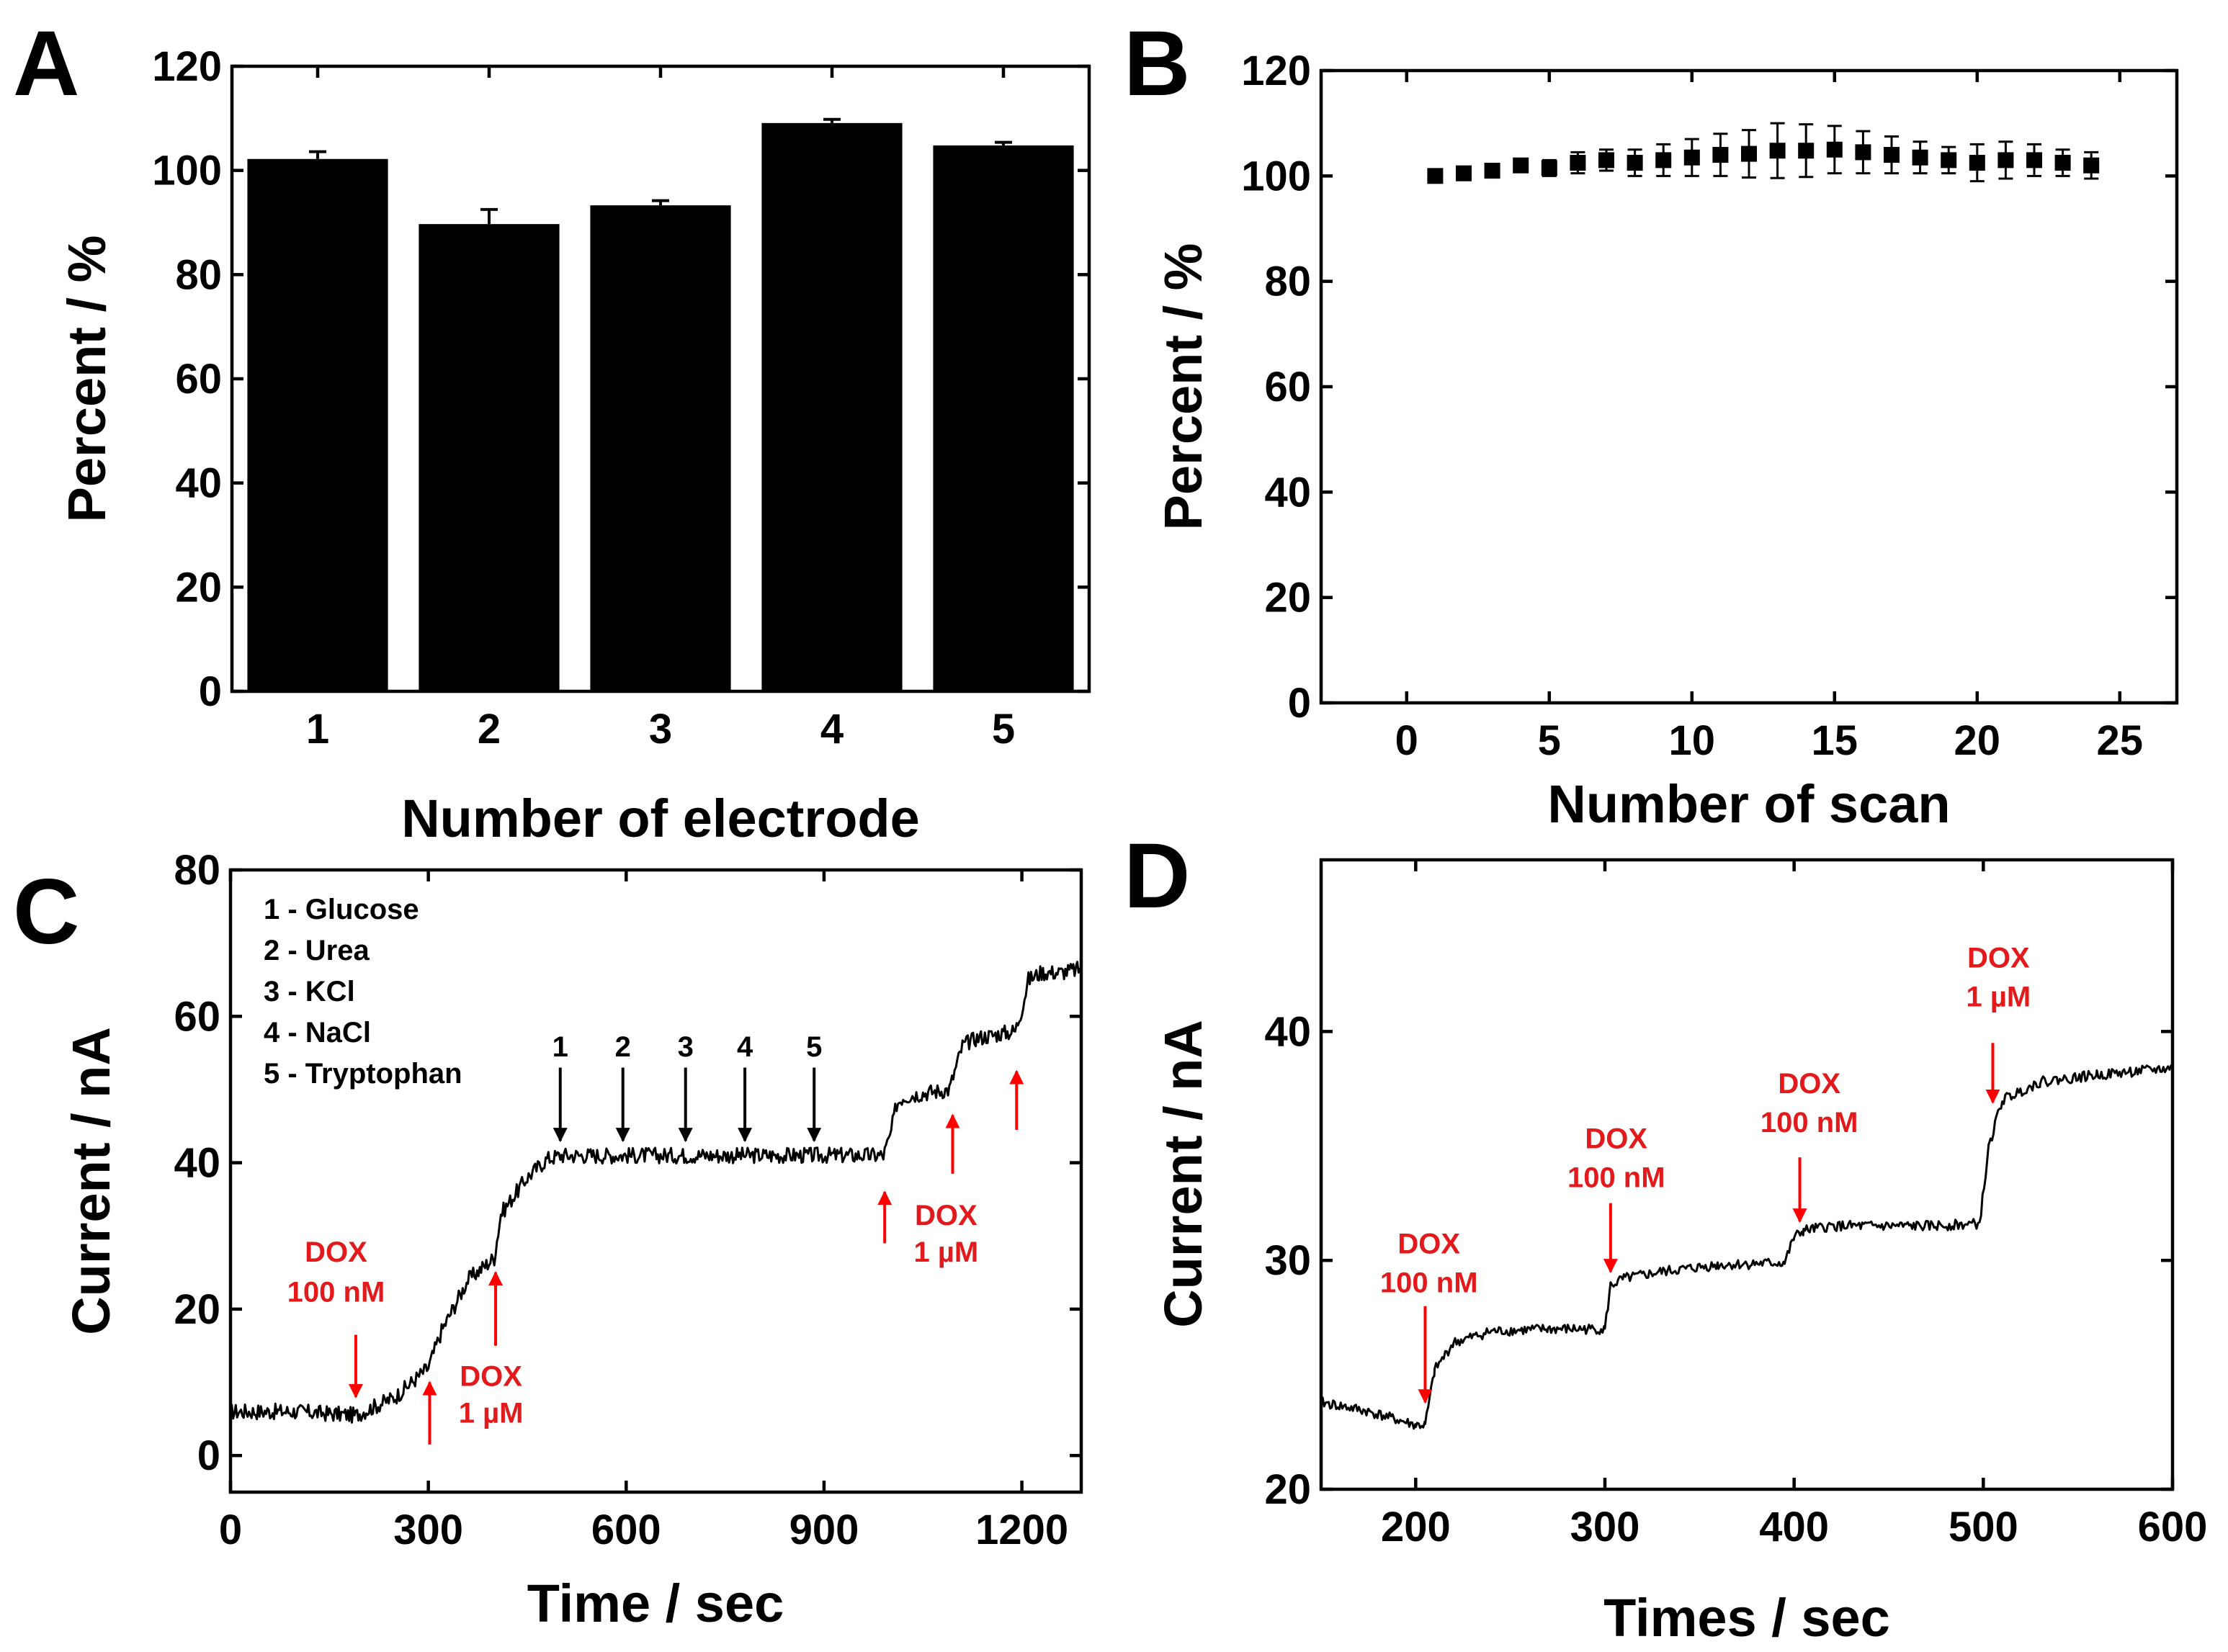 This screenshot has width=2228, height=1652. Describe the element at coordinates (87, 379) in the screenshot. I see `panel-a-y-label: Percent / %` at that location.